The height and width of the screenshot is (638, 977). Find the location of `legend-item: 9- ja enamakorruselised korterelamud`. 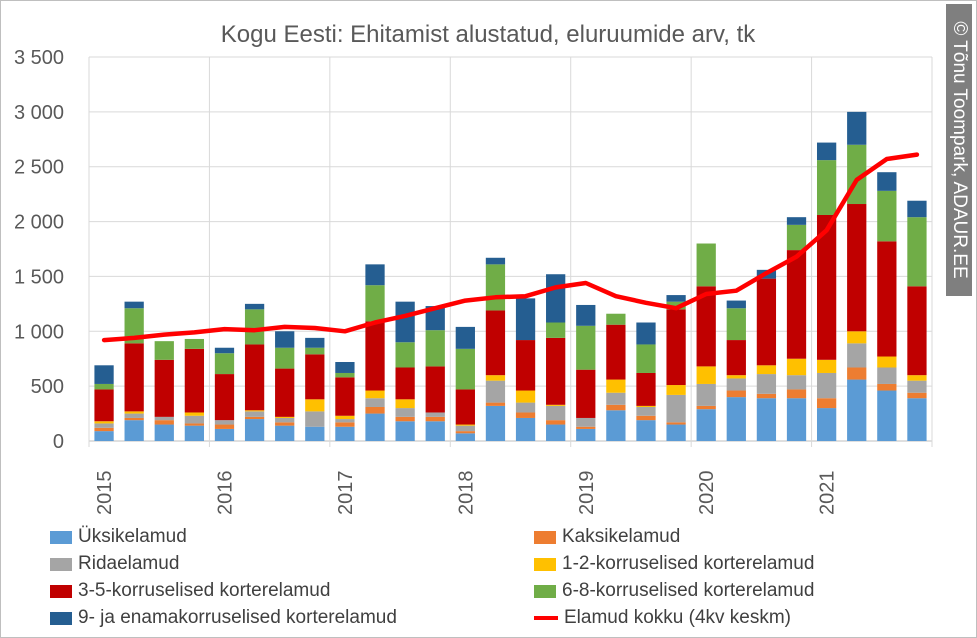

legend-item: 9- ja enamakorruselised korterelamud is located at coordinates (223, 618).